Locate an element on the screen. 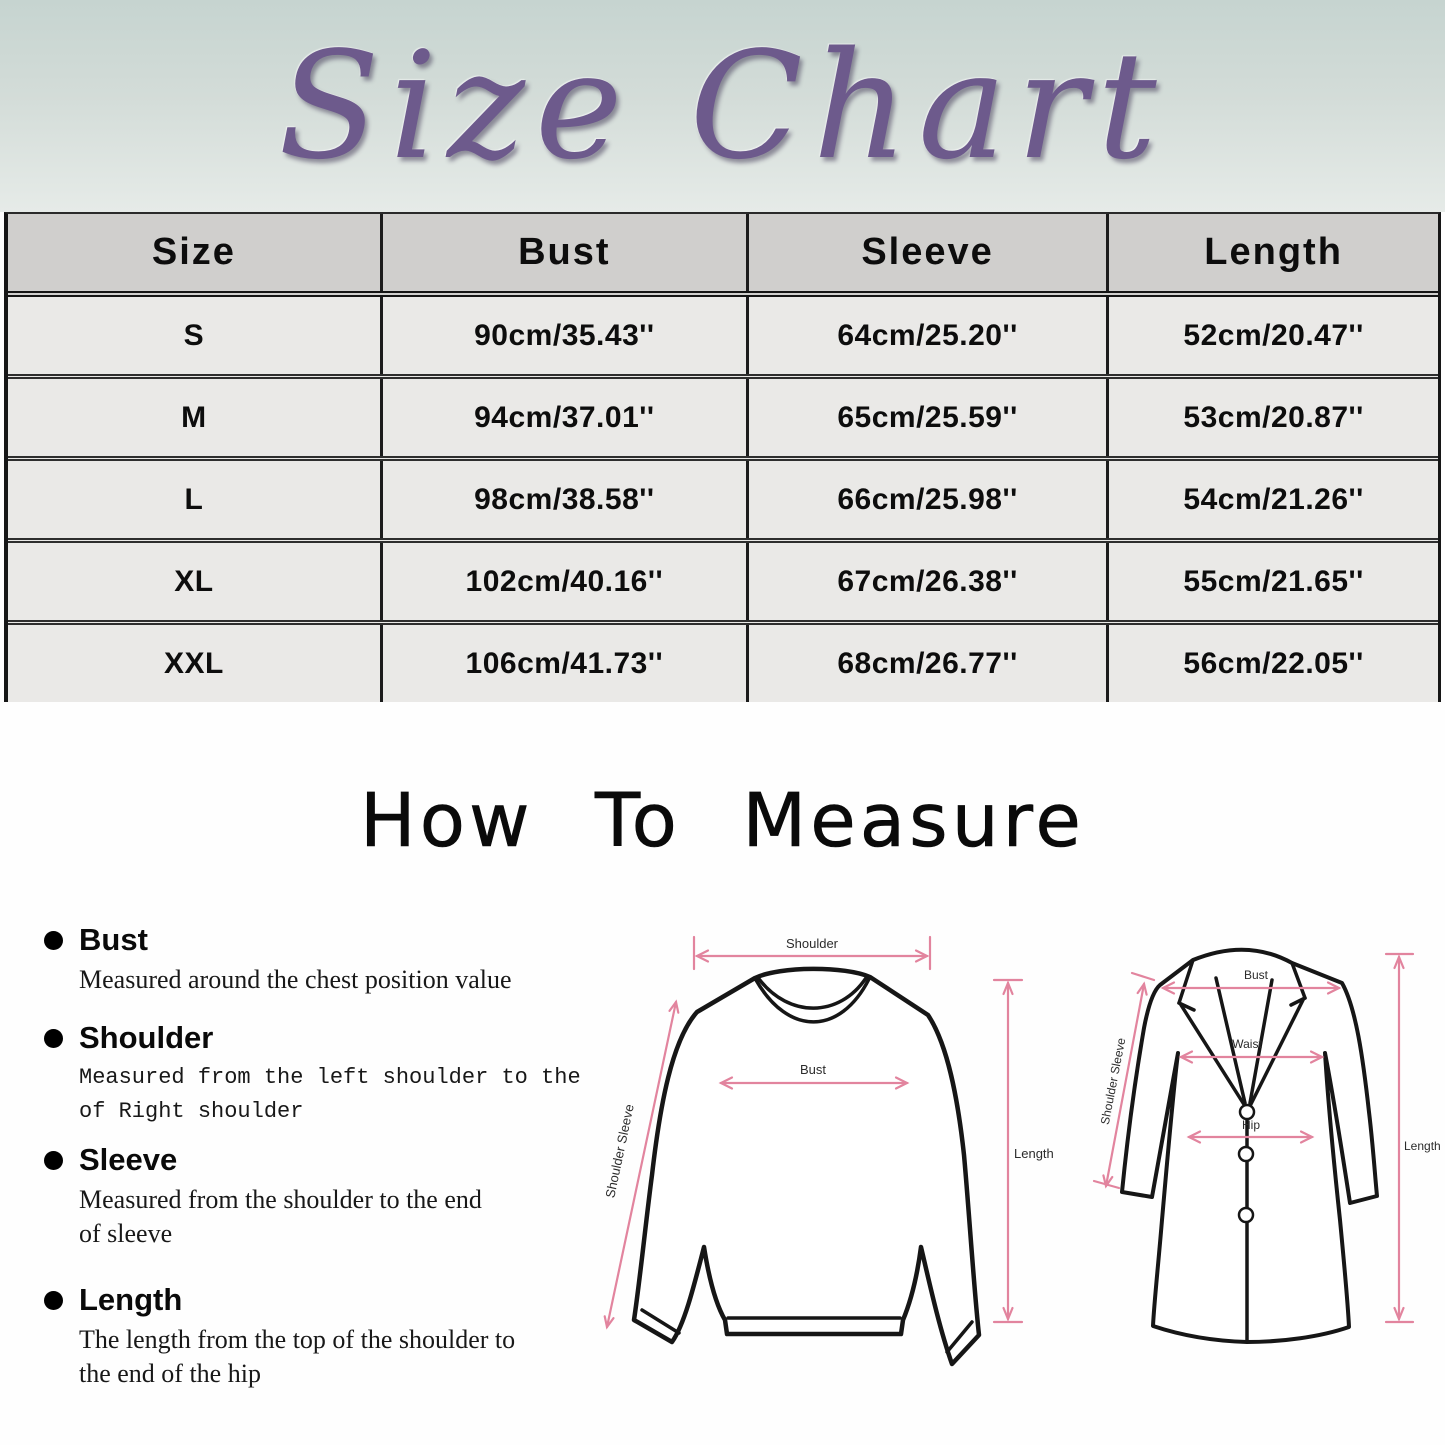 The width and height of the screenshot is (1445, 1445). table-row: S 90cm/35.43'' 64cm/25.20'' 52cm/20.47'' is located at coordinates (723, 335).